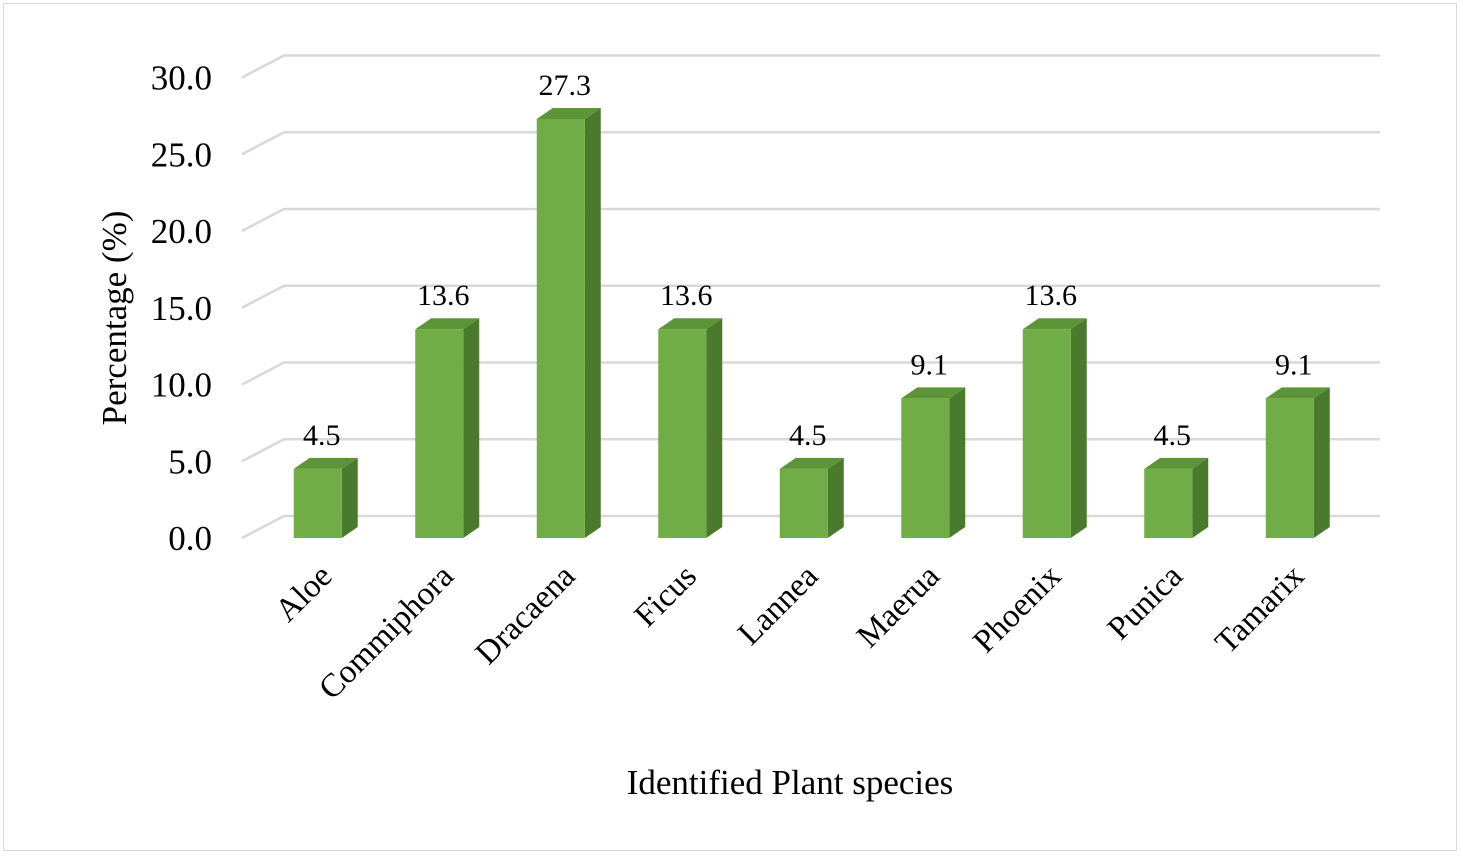  I want to click on x-tick-label: Maerua, so click(898, 606).